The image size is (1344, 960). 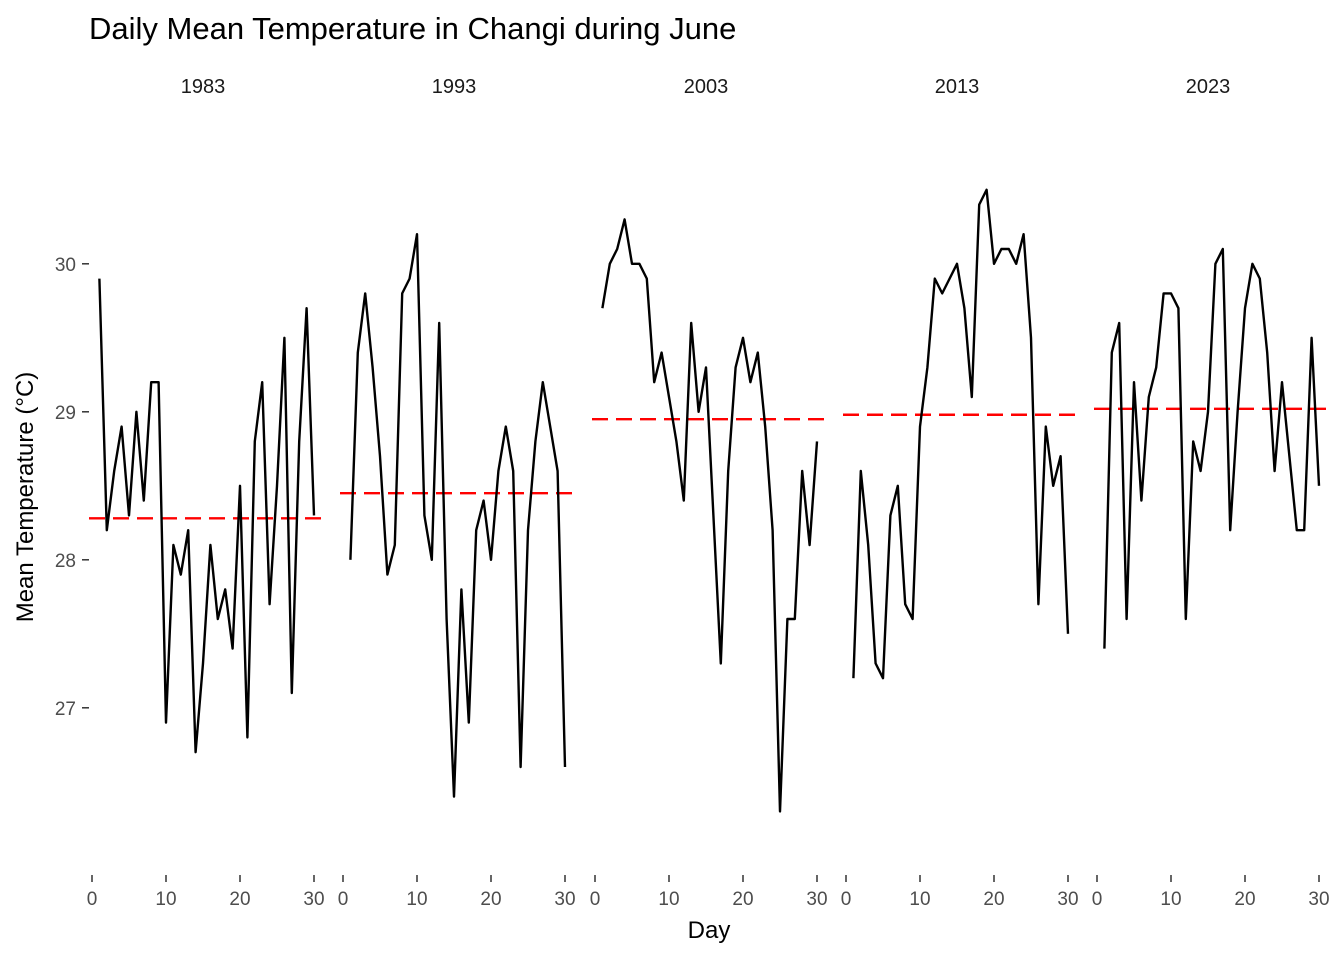 What do you see at coordinates (706, 87) in the screenshot?
I see `panel-label: 2003` at bounding box center [706, 87].